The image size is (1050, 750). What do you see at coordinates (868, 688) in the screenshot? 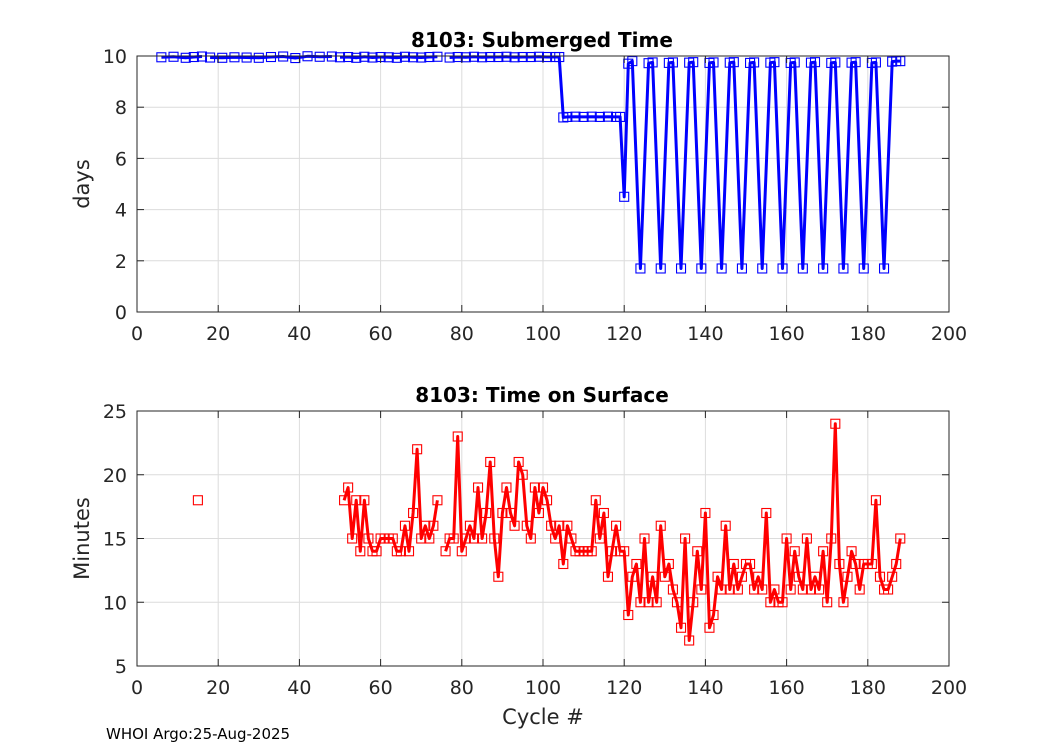
I see `x-tick-label: 180` at bounding box center [868, 688].